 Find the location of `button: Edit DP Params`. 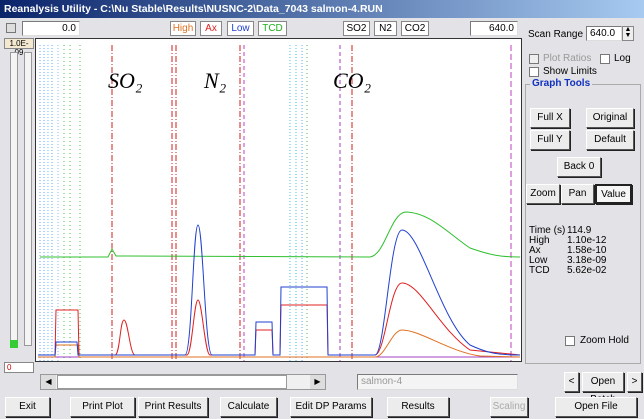

button: Edit DP Params is located at coordinates (331, 407).